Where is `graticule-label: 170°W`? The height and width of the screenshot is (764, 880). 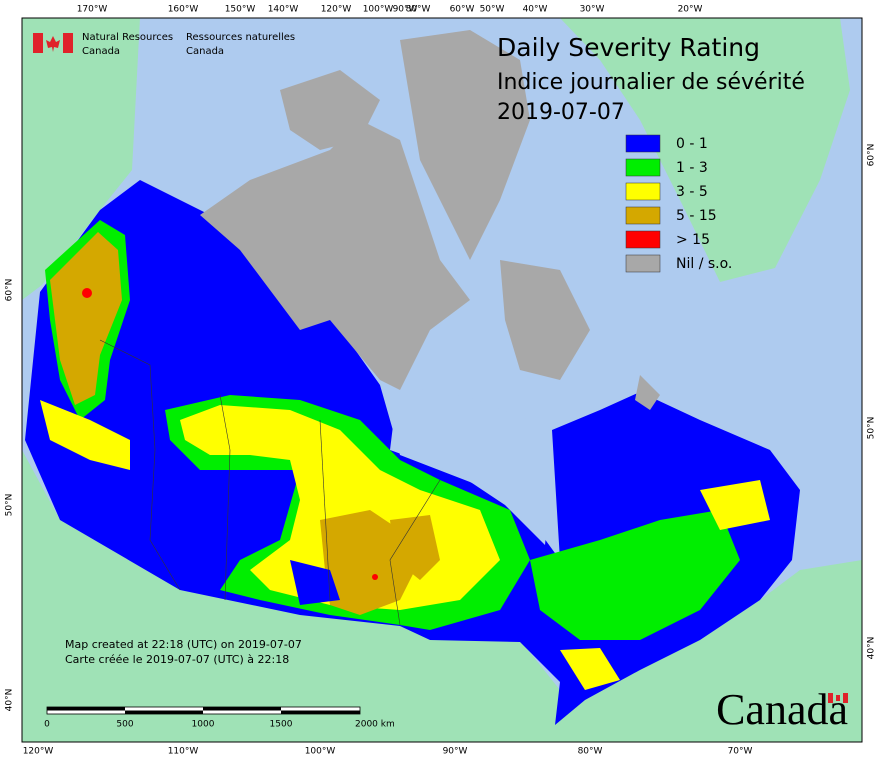
graticule-label: 170°W is located at coordinates (92, 10).